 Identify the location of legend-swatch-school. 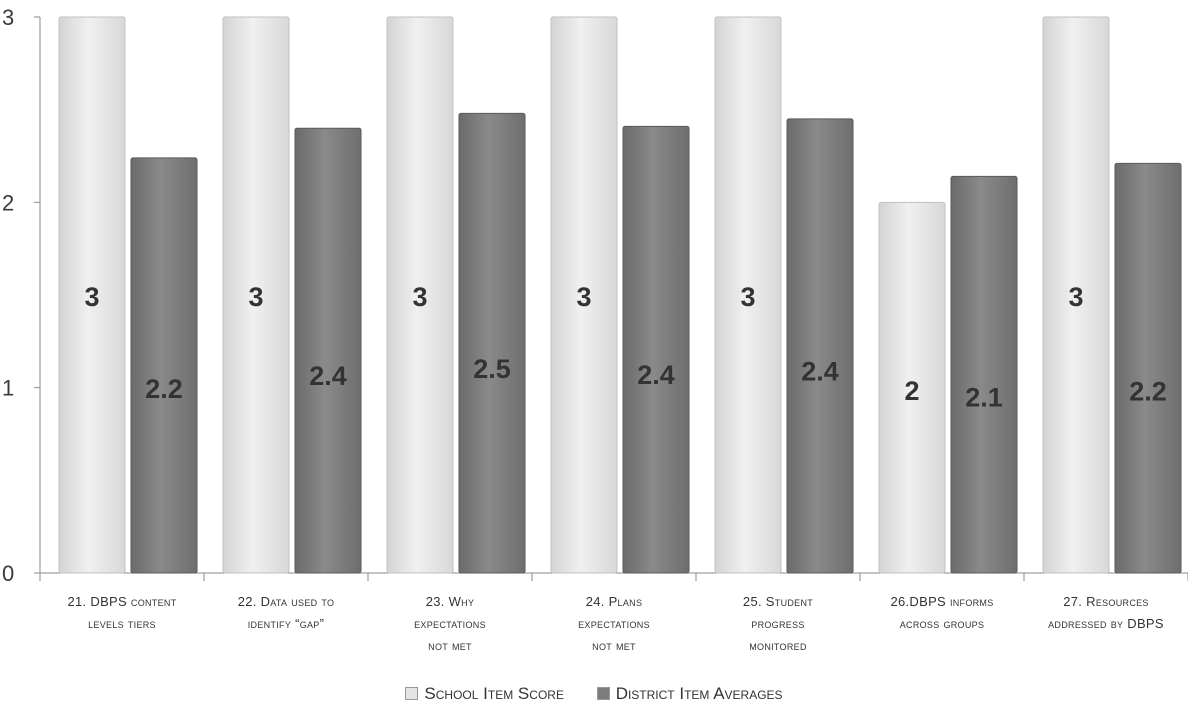
(412, 693).